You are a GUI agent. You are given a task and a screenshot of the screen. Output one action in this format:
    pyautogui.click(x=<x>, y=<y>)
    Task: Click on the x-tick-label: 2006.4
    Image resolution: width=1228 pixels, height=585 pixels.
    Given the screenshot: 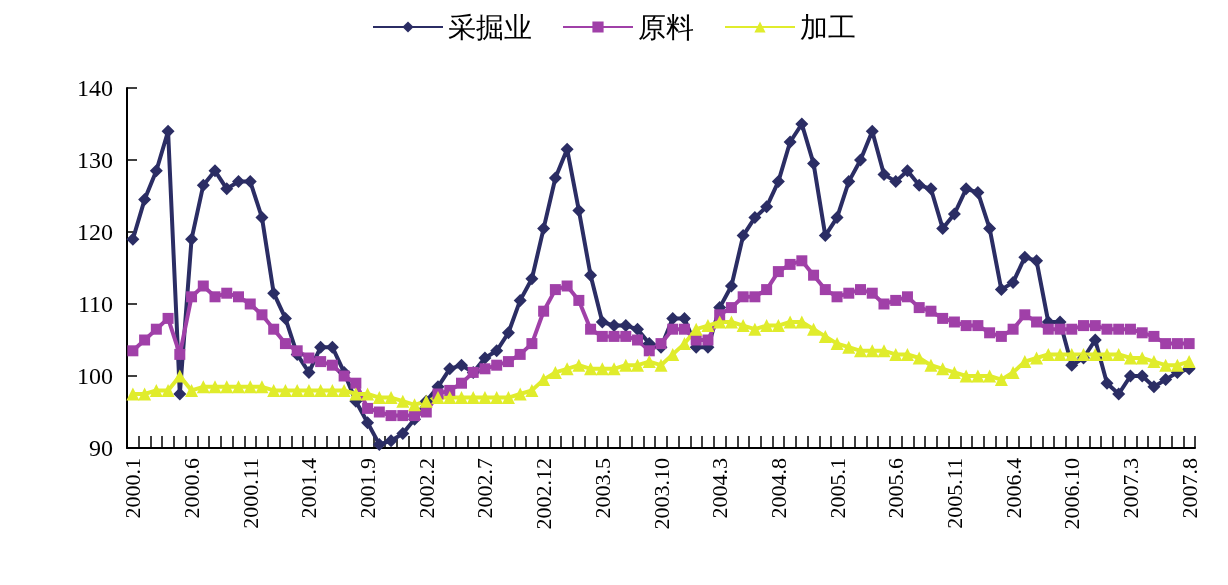 What is the action you would take?
    pyautogui.click(x=1013, y=488)
    